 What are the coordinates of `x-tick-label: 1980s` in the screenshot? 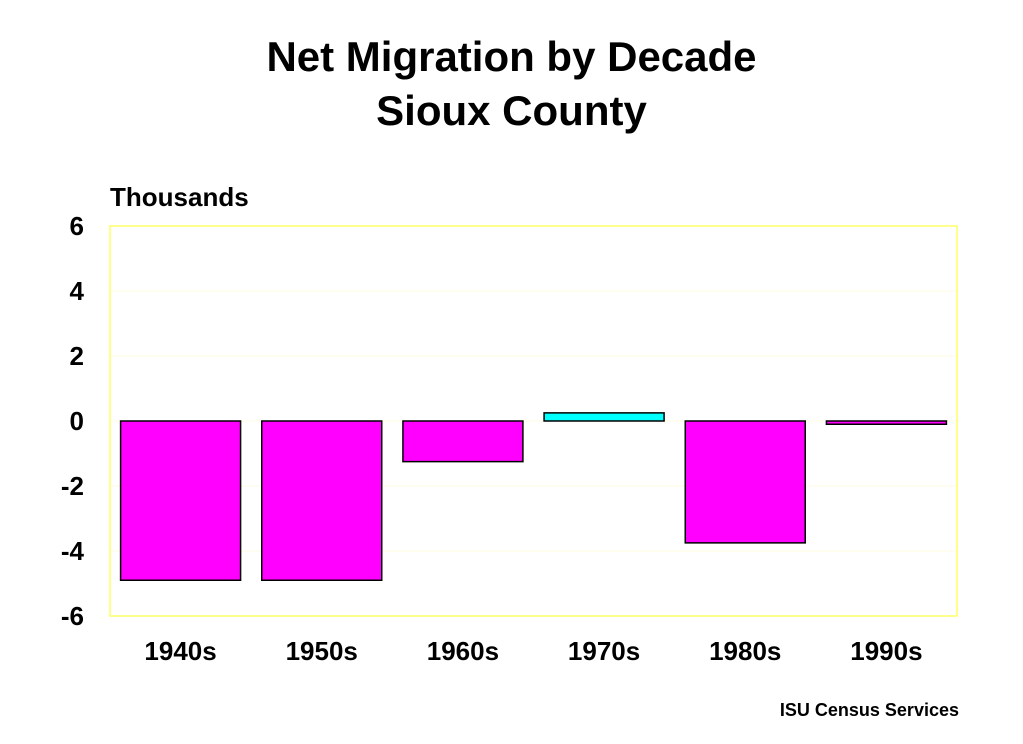 It's located at (745, 651).